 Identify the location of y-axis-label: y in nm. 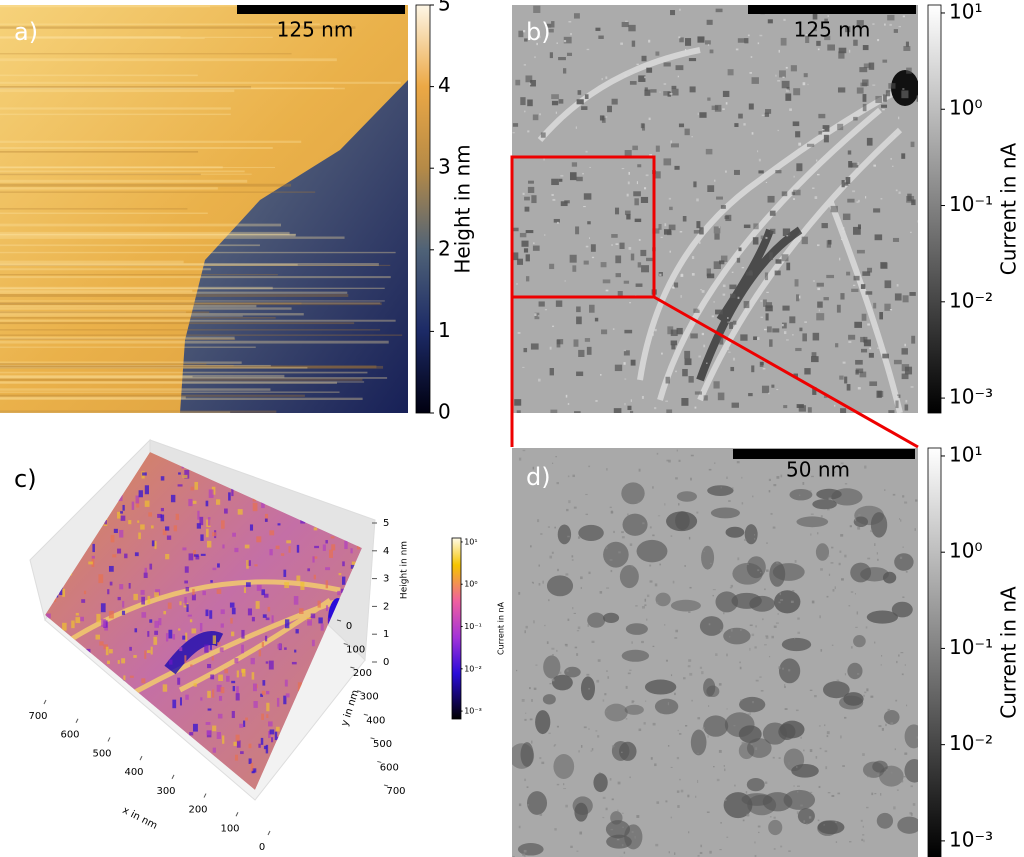
(350, 708).